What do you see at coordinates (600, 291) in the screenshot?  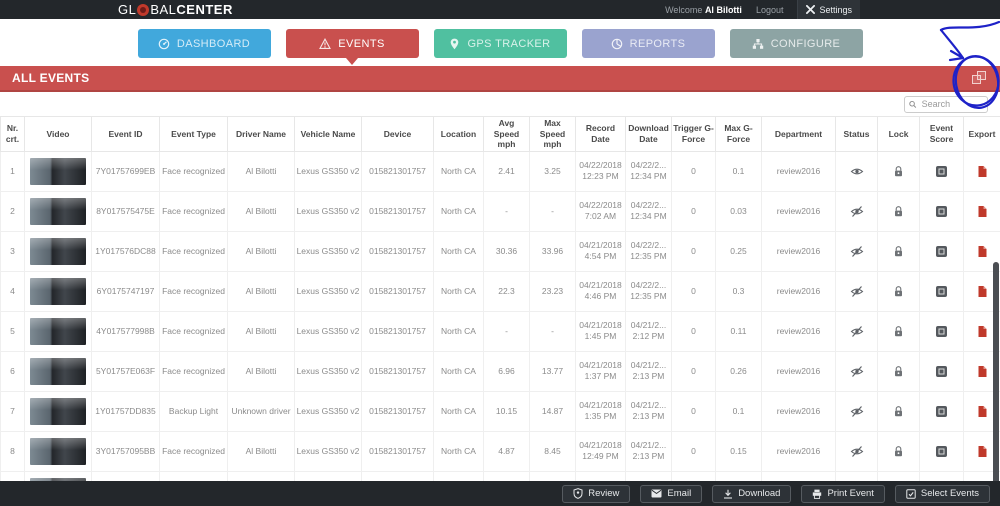 I see `cell-record-date: 04/21/2018 4:46 PM` at bounding box center [600, 291].